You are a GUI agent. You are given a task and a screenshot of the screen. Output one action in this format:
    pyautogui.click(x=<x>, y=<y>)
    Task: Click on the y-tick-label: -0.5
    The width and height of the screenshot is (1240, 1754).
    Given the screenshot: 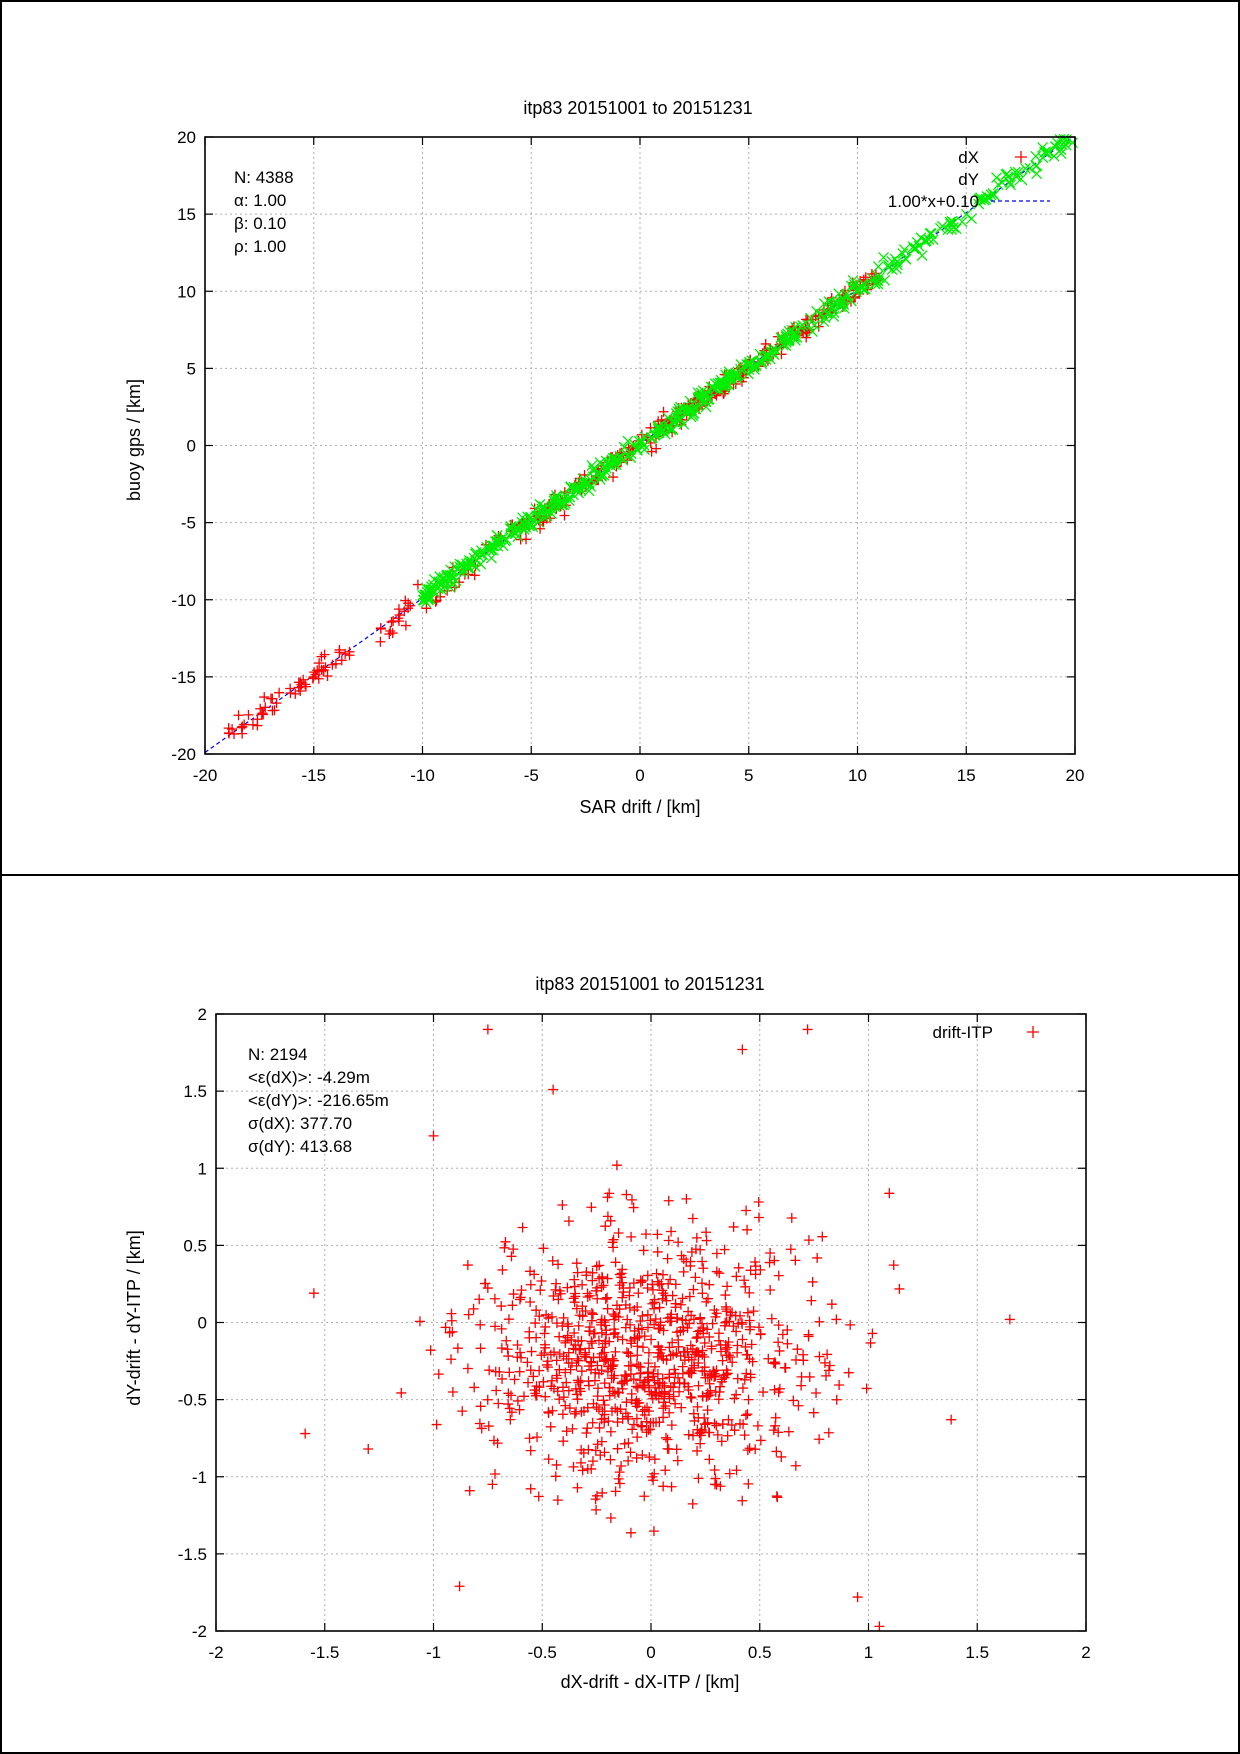 What is the action you would take?
    pyautogui.click(x=192, y=1400)
    